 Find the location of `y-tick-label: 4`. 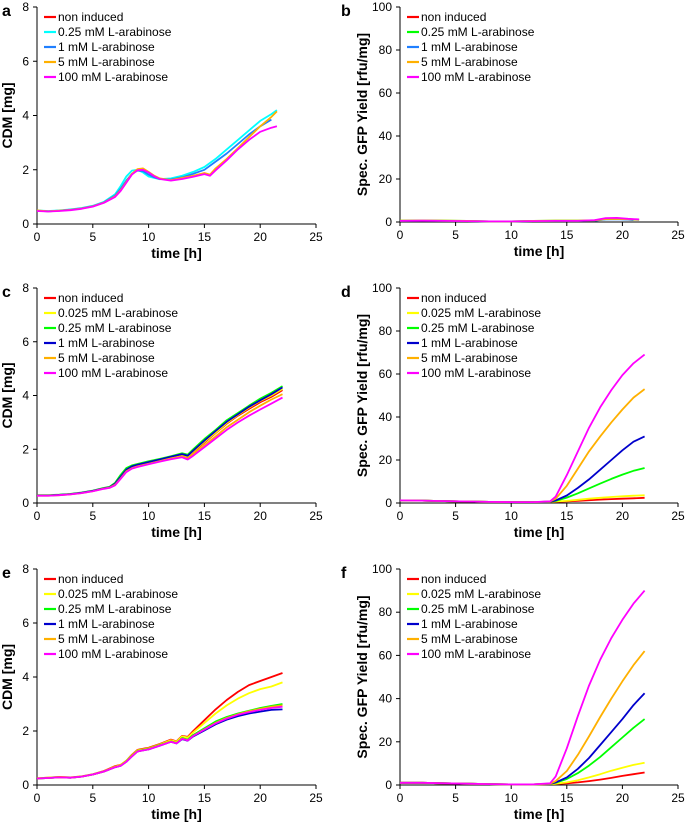

y-tick-label: 4 is located at coordinates (25, 396).